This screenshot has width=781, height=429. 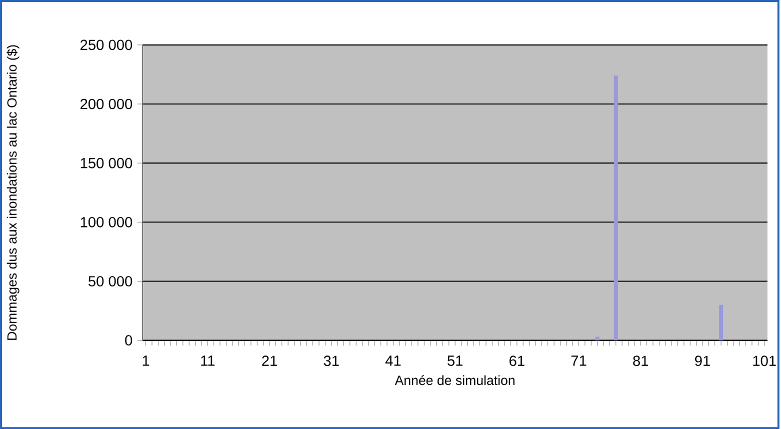 What do you see at coordinates (110, 281) in the screenshot?
I see `y-tick-label: 50 000` at bounding box center [110, 281].